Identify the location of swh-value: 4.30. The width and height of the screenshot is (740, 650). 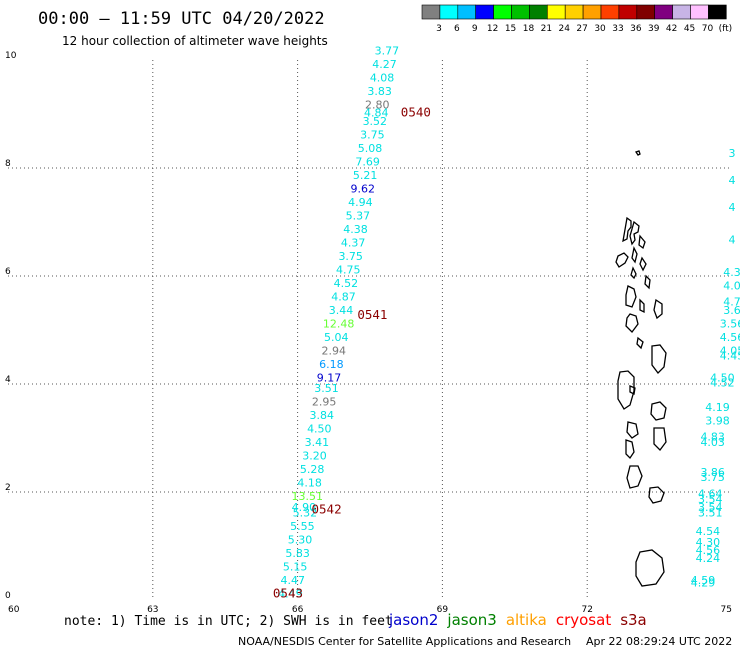
(708, 542).